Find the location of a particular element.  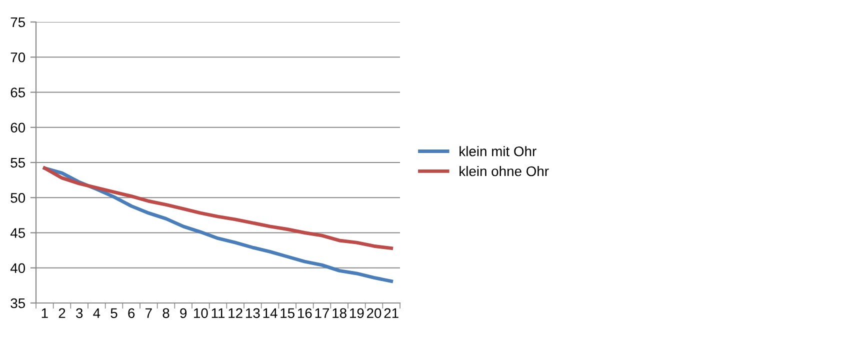

legend-label: klein mit Ohr is located at coordinates (498, 151).